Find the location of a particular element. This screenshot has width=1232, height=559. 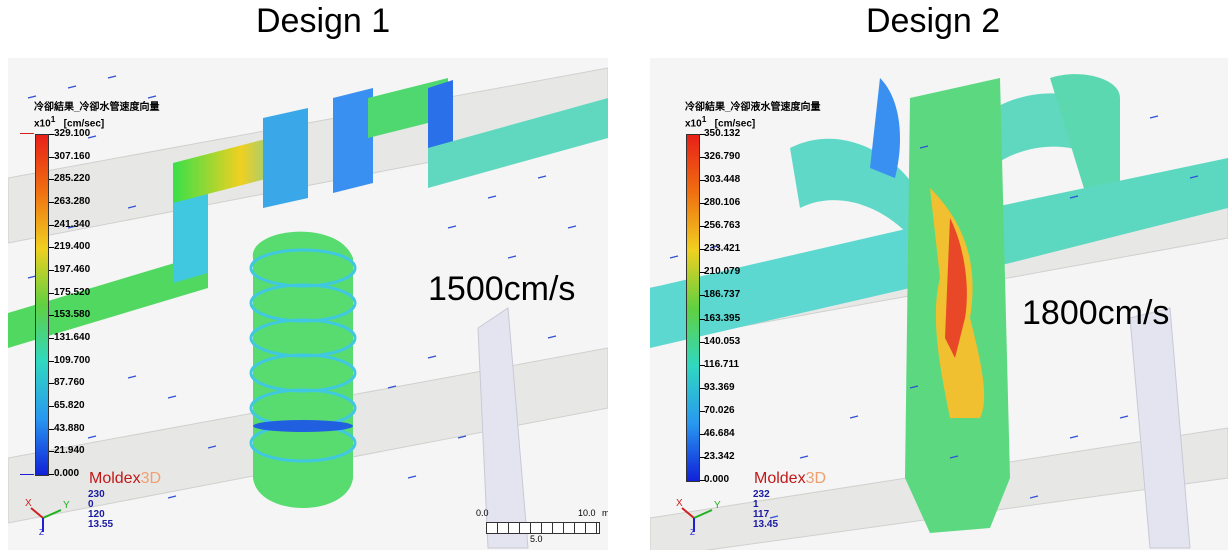

scale-start: 0.0 is located at coordinates (482, 513).